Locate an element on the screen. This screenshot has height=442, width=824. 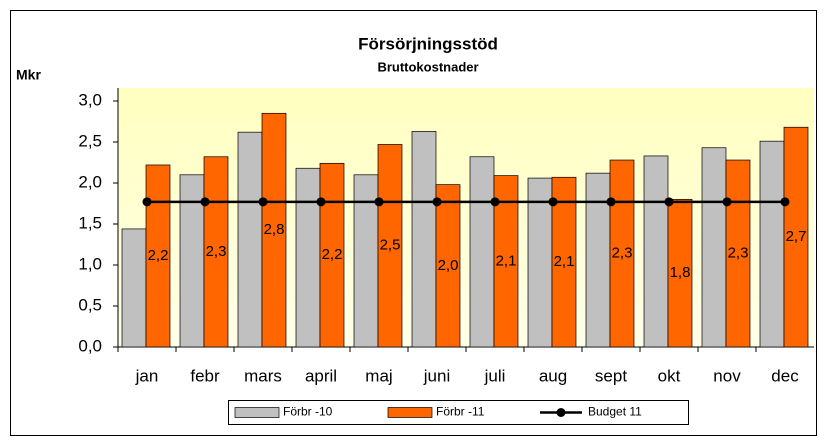
x-tick-label: aug is located at coordinates (553, 375).